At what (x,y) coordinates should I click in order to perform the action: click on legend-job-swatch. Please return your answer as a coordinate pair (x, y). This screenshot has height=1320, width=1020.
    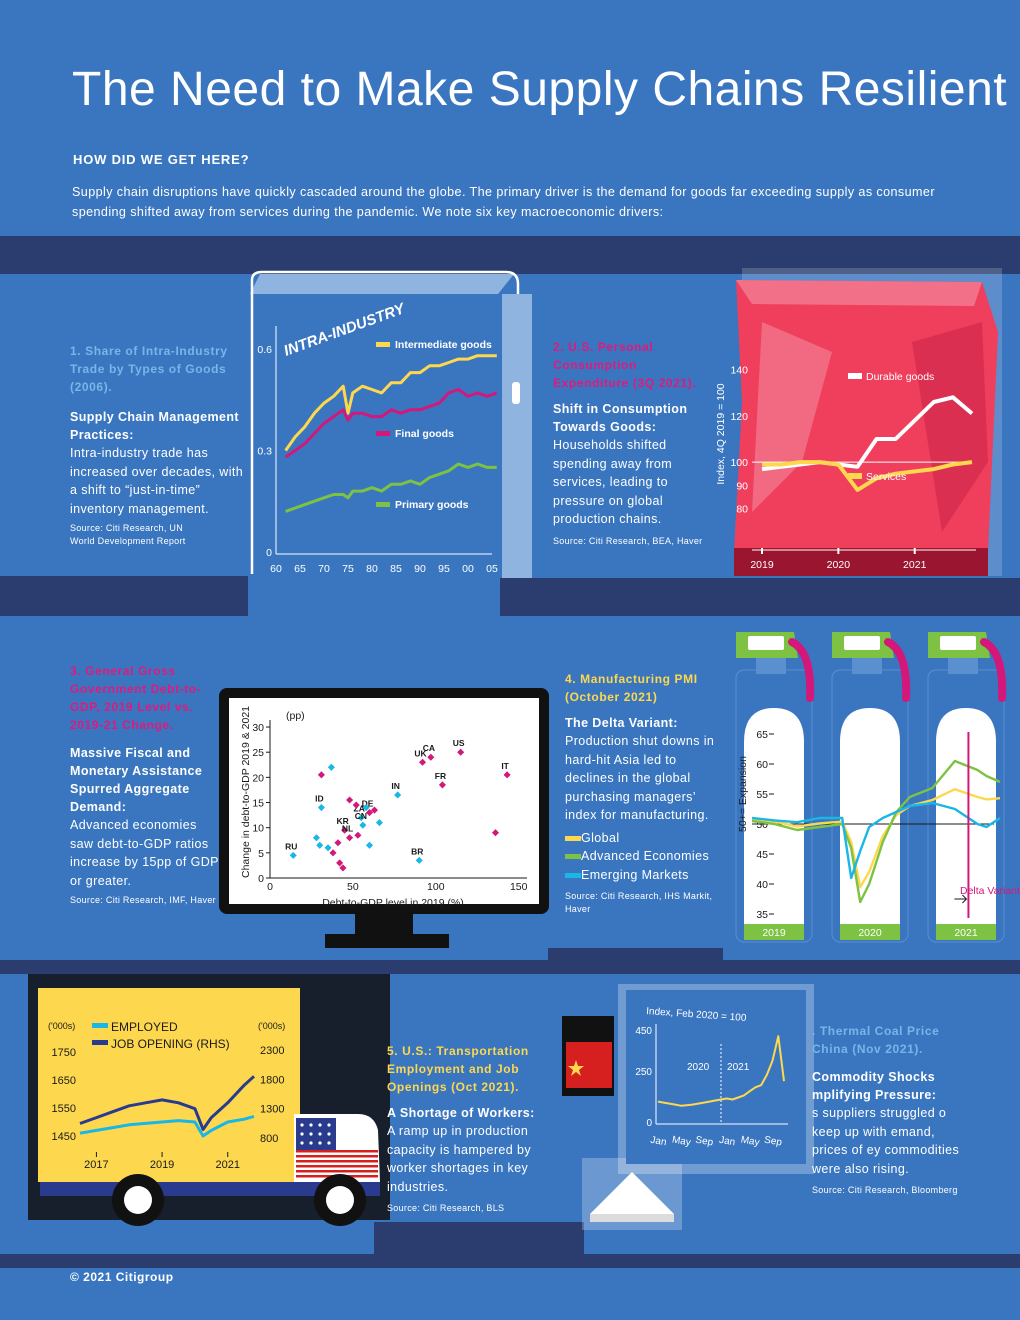
    Looking at the image, I should click on (100, 1042).